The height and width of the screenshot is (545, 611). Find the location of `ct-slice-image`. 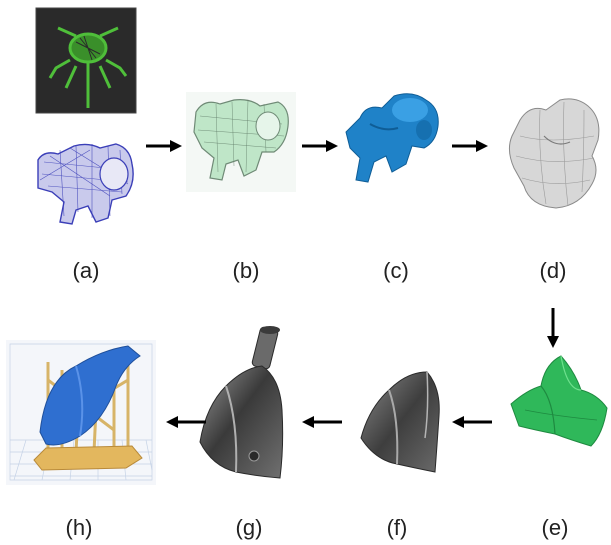

ct-slice-image is located at coordinates (86, 60).